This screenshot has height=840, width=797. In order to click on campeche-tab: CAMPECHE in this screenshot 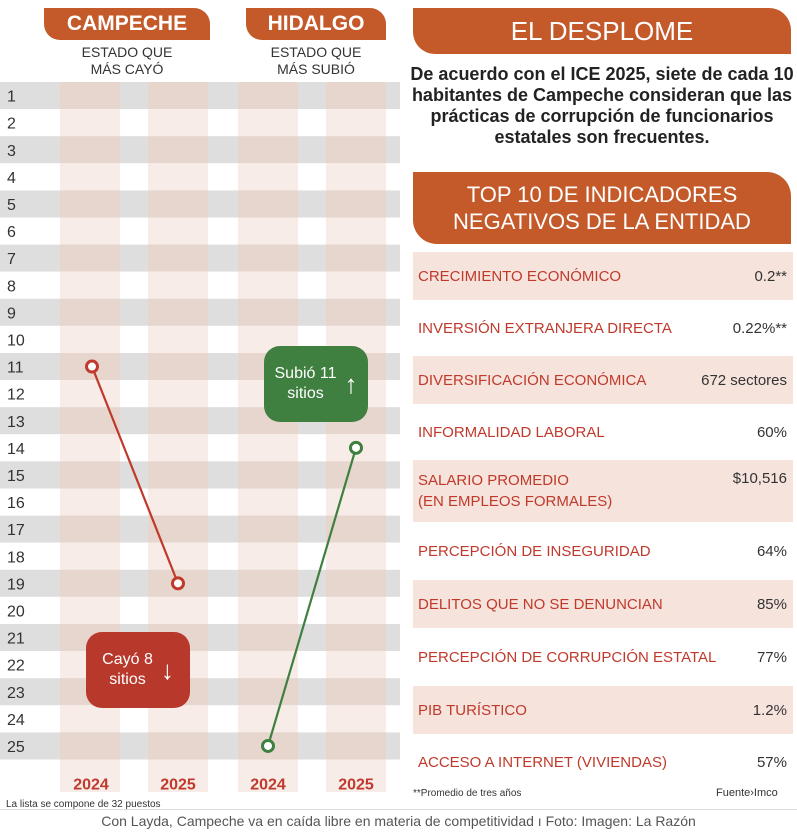, I will do `click(127, 24)`.